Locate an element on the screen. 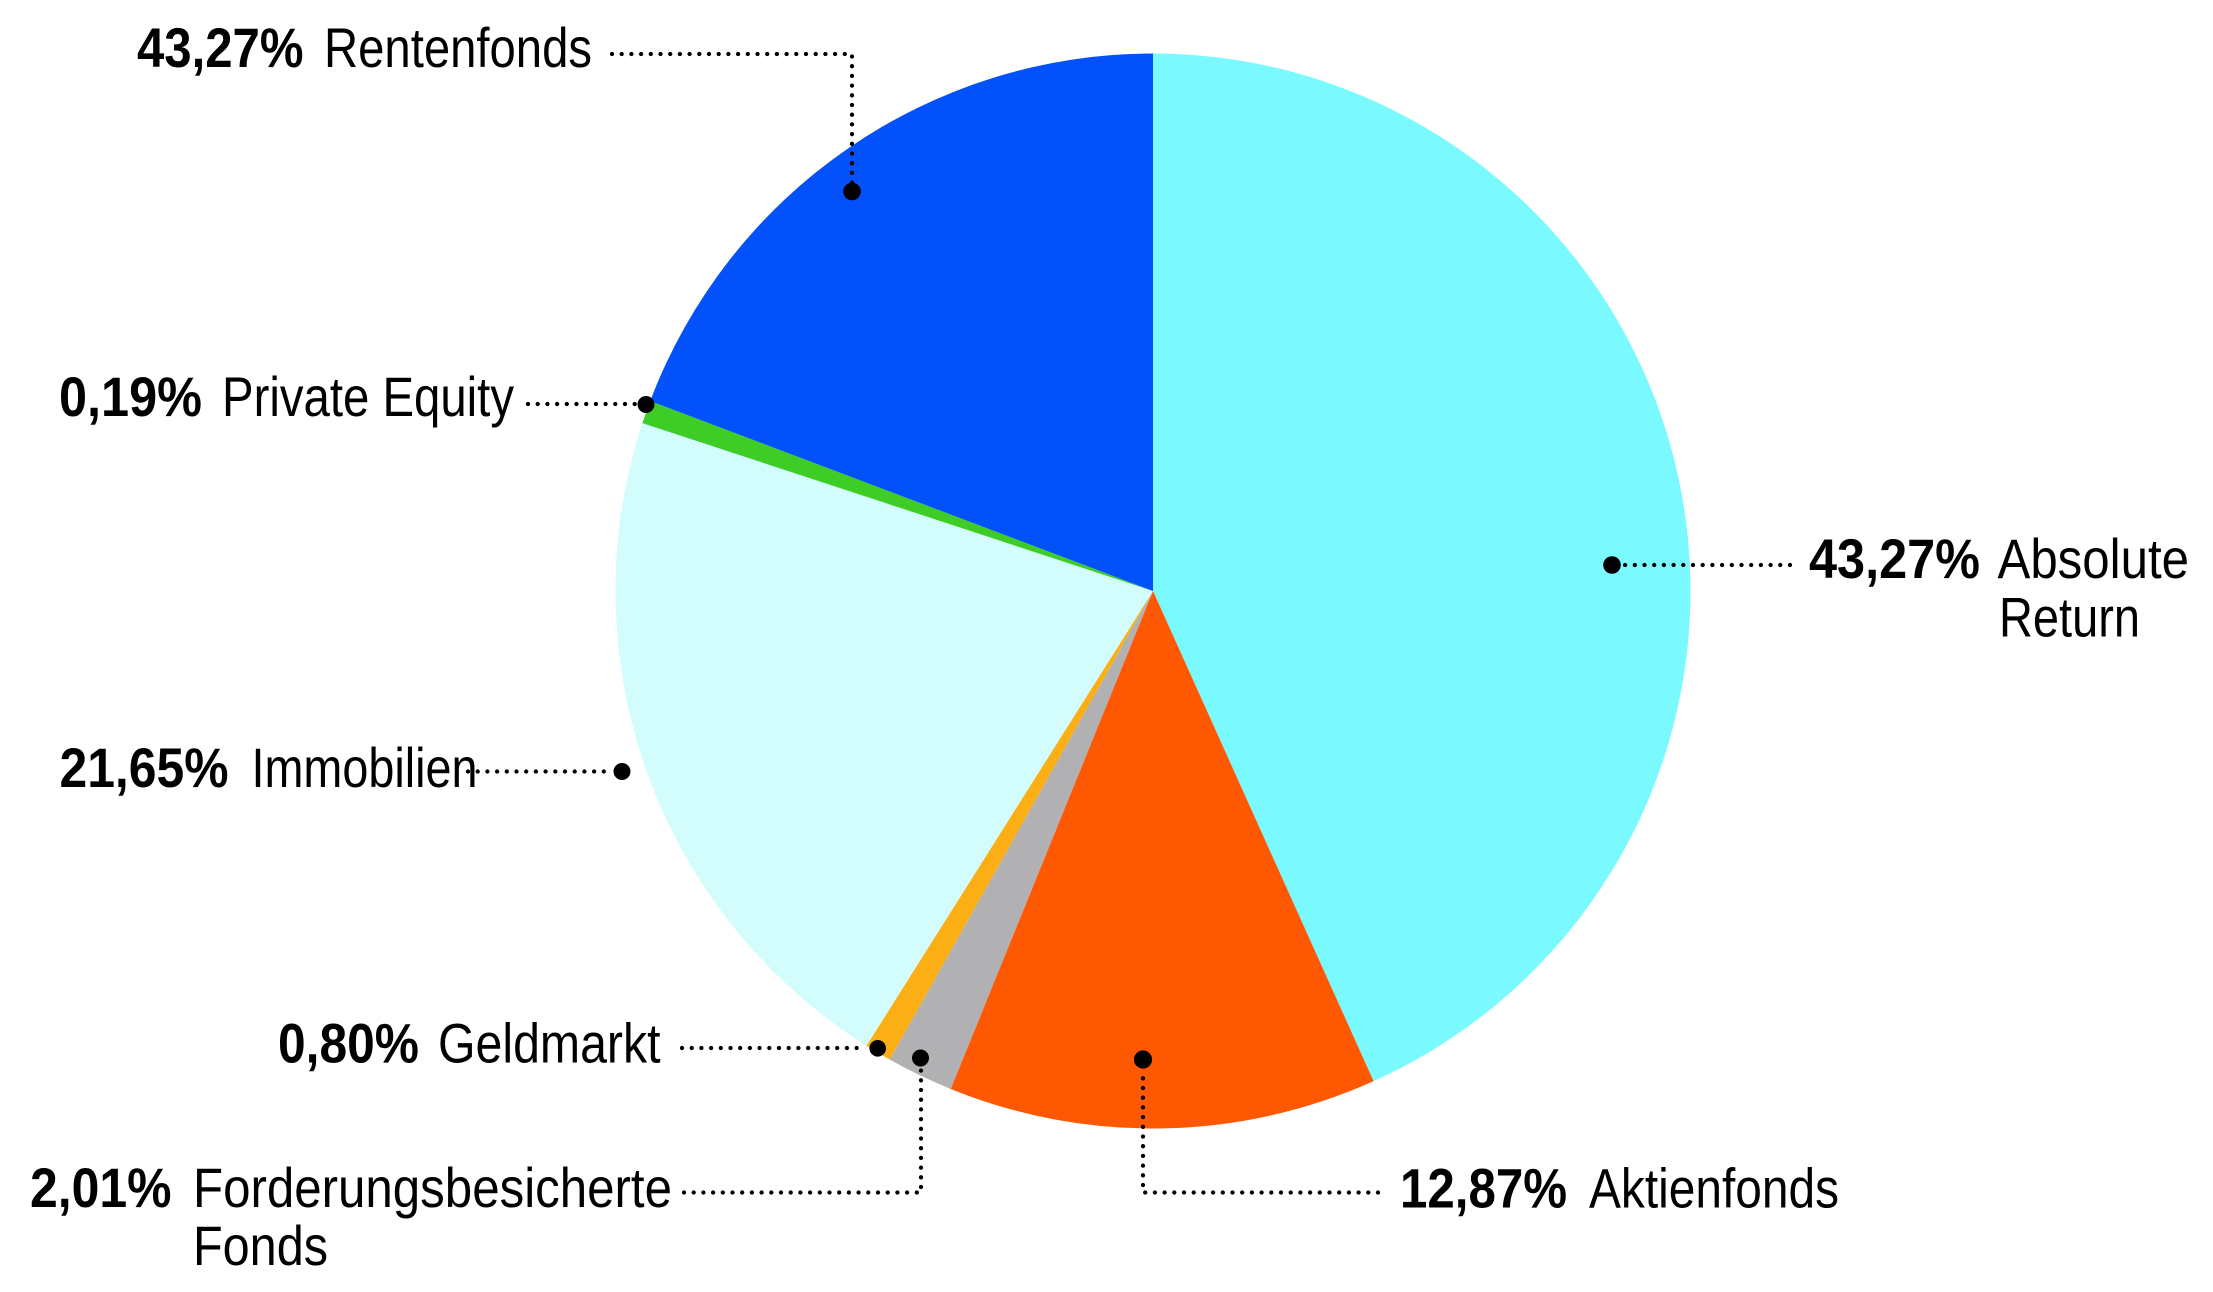 The image size is (2213, 1292). svg-text: 0,80% is located at coordinates (348, 1043).